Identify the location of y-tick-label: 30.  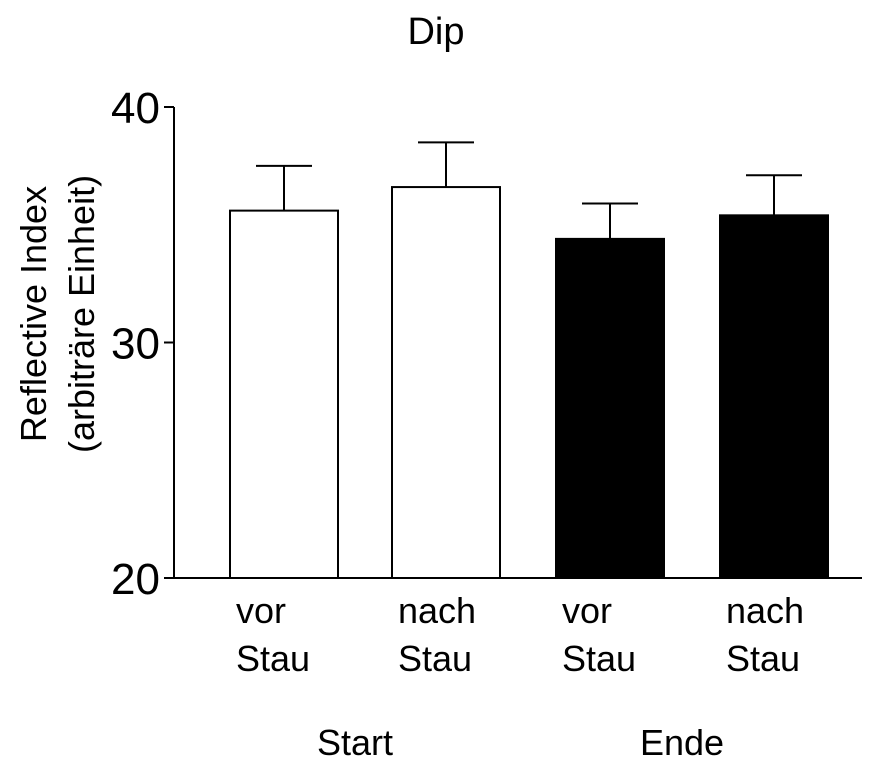
(135, 344).